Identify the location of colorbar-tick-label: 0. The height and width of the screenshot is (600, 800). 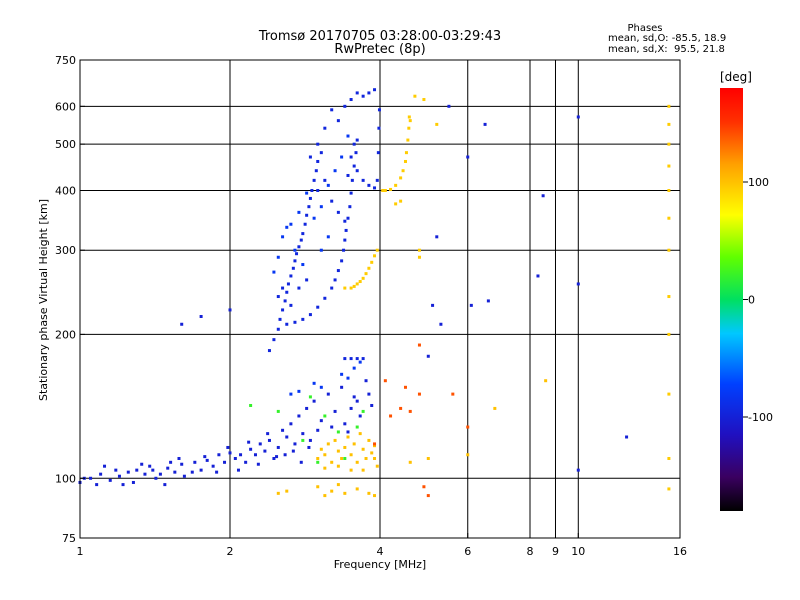
(751, 300).